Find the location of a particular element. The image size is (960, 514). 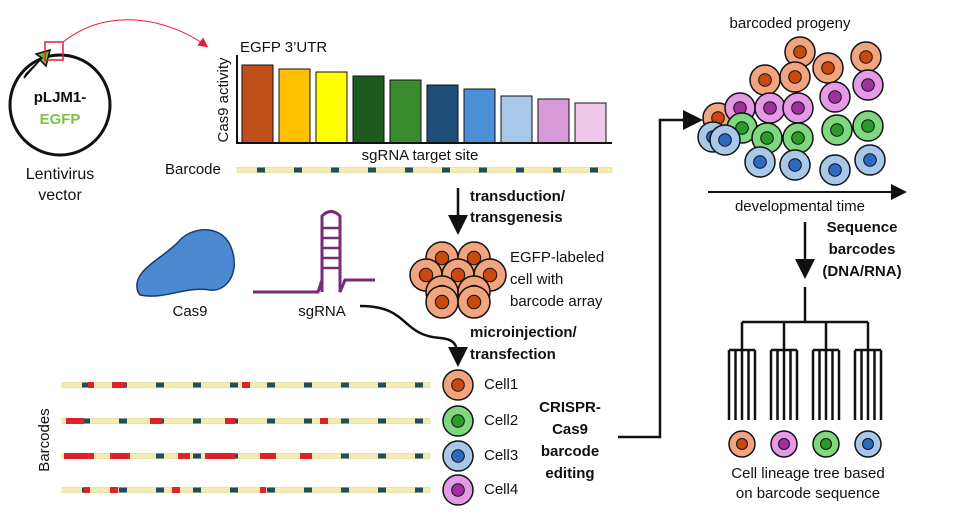

tree-caption: Cell lineage tree based is located at coordinates (807, 473).